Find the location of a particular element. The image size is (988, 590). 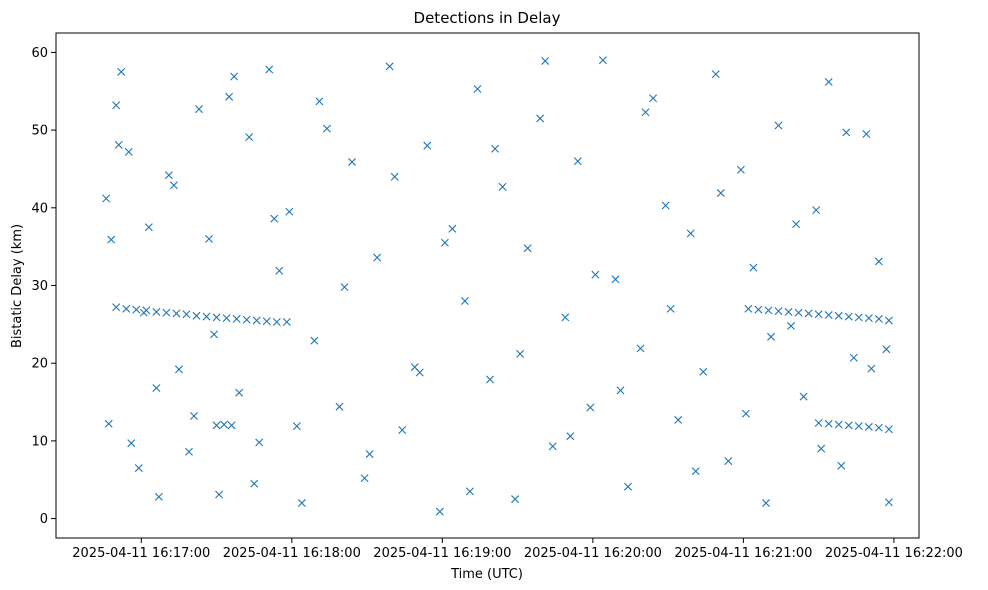

y-axis-title: Bistatic Delay (km) is located at coordinates (17, 286).